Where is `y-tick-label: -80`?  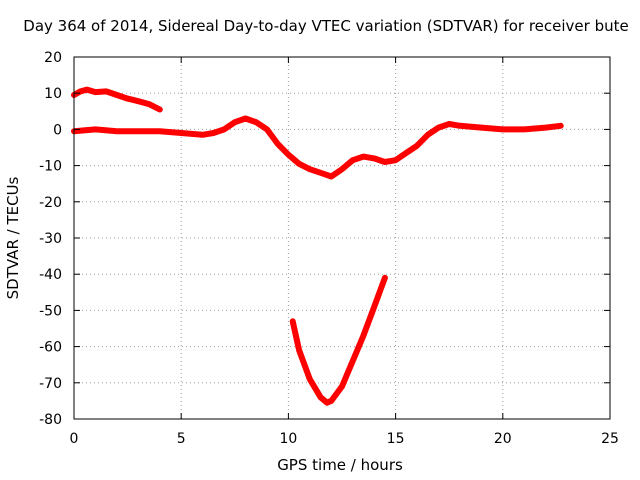
y-tick-label: -80 is located at coordinates (50, 420).